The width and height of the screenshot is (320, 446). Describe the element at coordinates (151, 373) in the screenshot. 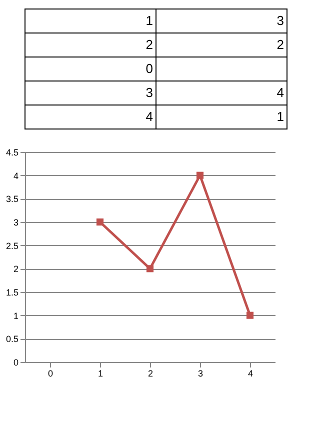

I see `x-tick-label: 2` at that location.